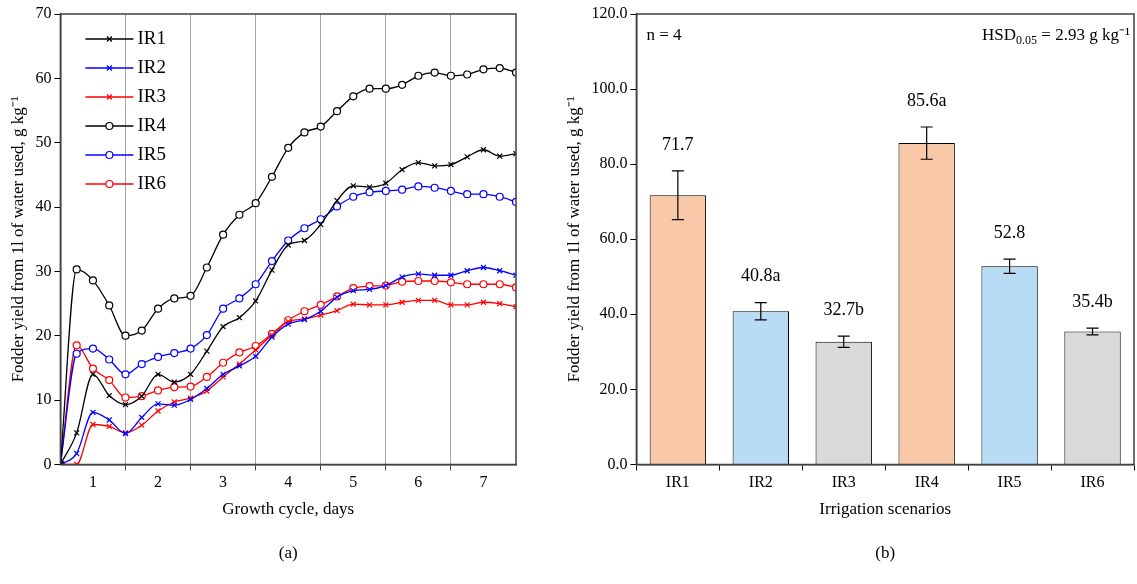  I want to click on x-tick-label: 4, so click(288, 482).